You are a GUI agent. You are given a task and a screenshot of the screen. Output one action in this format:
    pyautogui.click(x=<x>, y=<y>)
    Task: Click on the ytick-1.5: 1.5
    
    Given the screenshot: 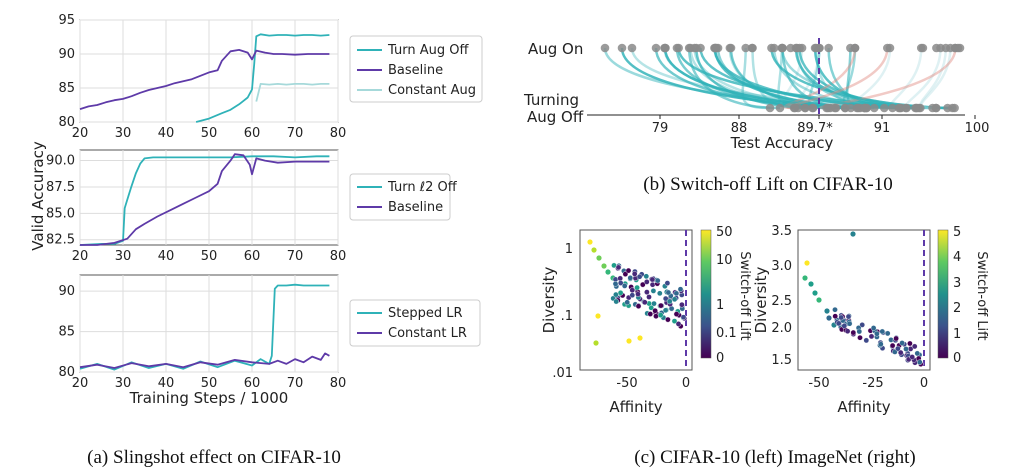 What is the action you would take?
    pyautogui.click(x=781, y=360)
    